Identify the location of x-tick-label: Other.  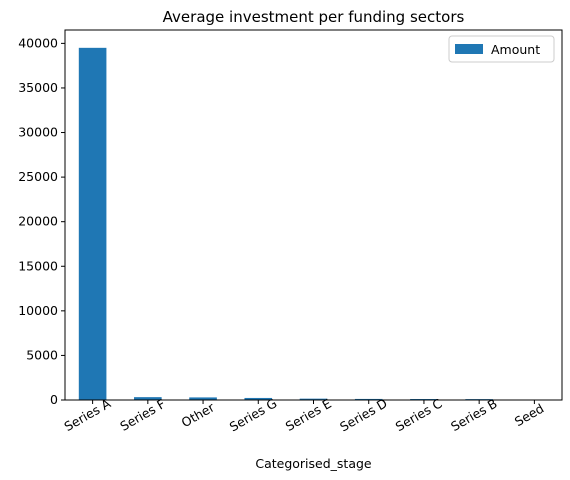
(198, 414).